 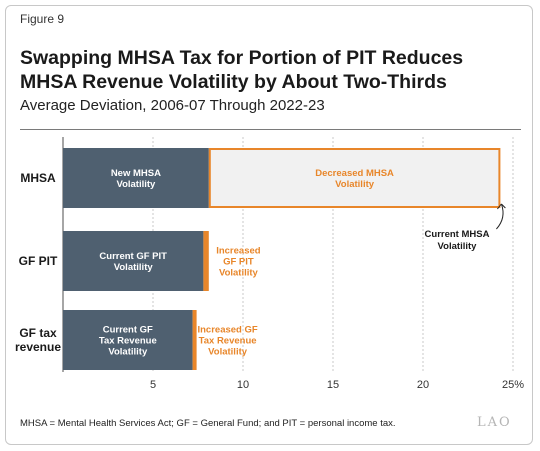 What do you see at coordinates (355, 184) in the screenshot?
I see `bar-decrease-label: Volatility` at bounding box center [355, 184].